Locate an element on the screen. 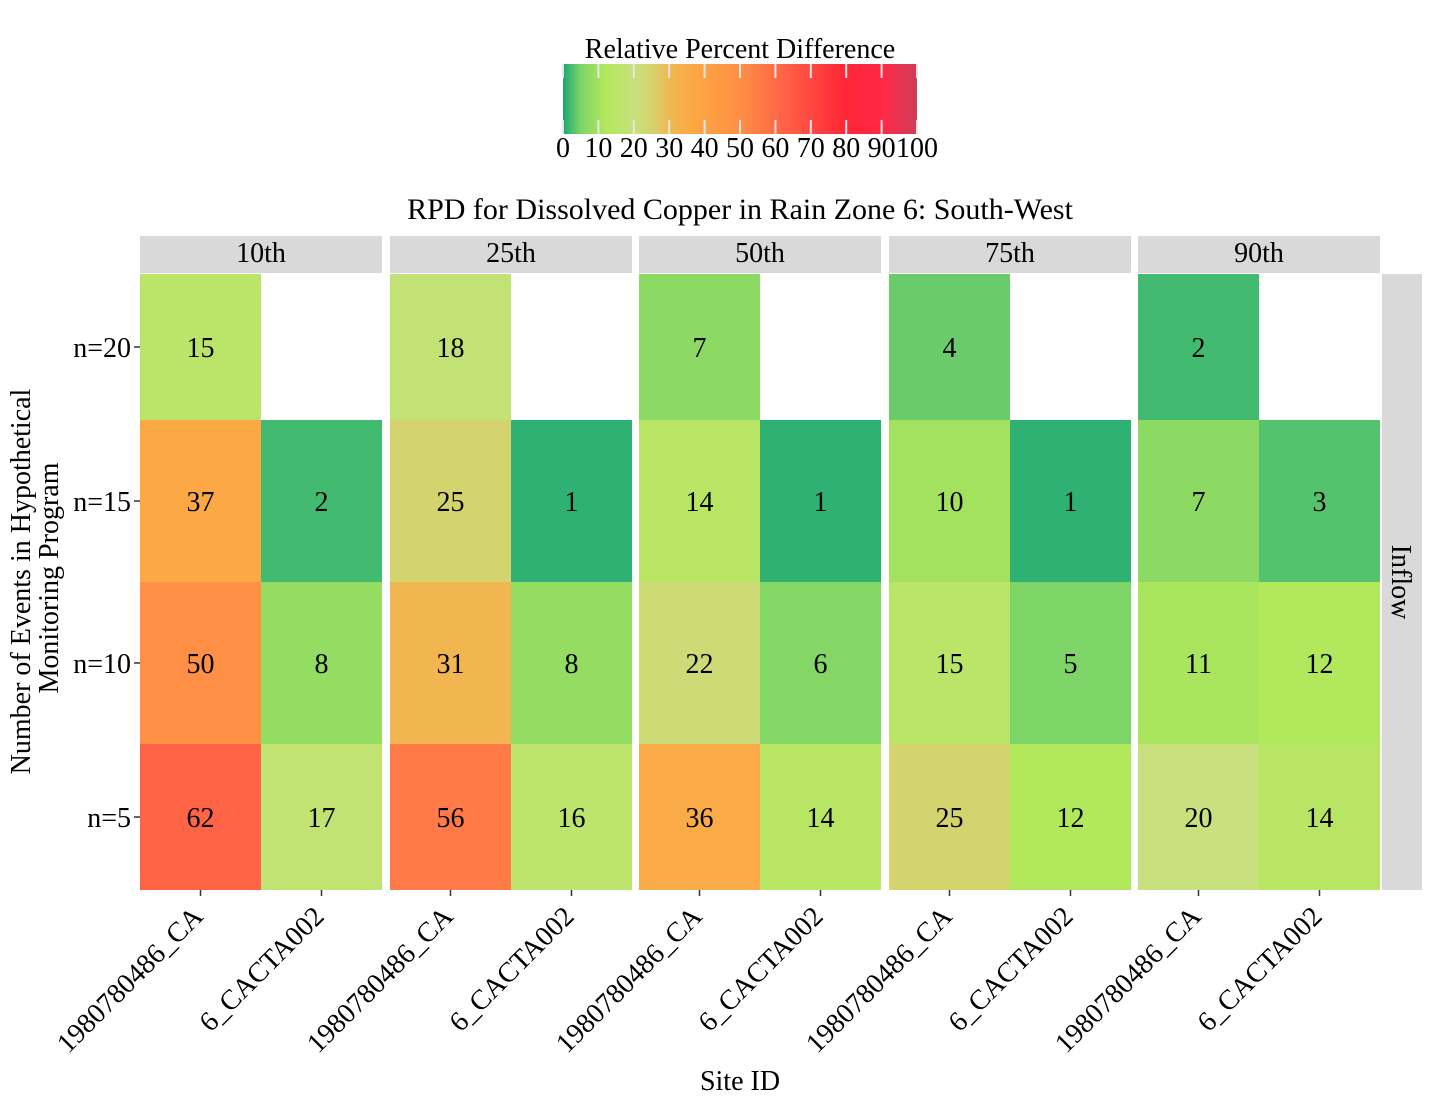 Image resolution: width=1433 pixels, height=1109 pixels. cell-value-label: 37 is located at coordinates (201, 502).